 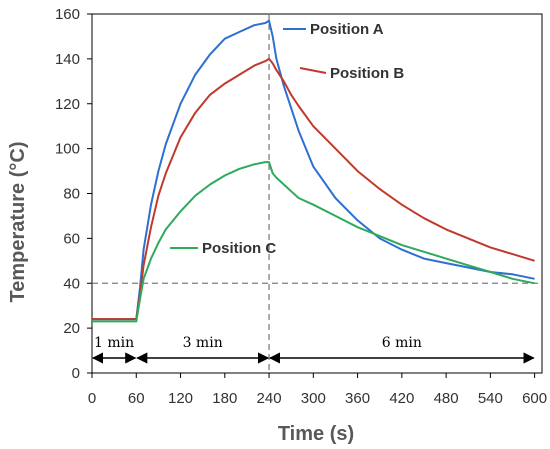 What do you see at coordinates (402, 343) in the screenshot?
I see `phase-label: 6 min` at bounding box center [402, 343].